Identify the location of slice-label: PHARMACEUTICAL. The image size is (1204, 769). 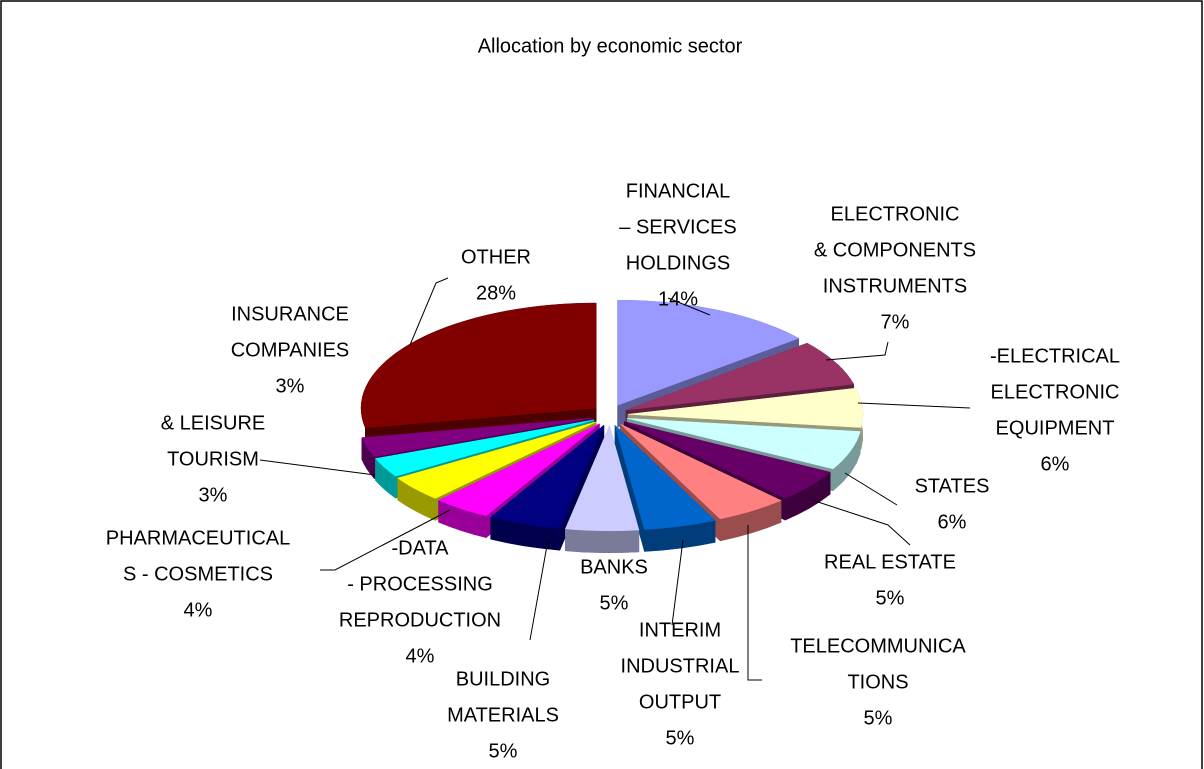
(198, 538).